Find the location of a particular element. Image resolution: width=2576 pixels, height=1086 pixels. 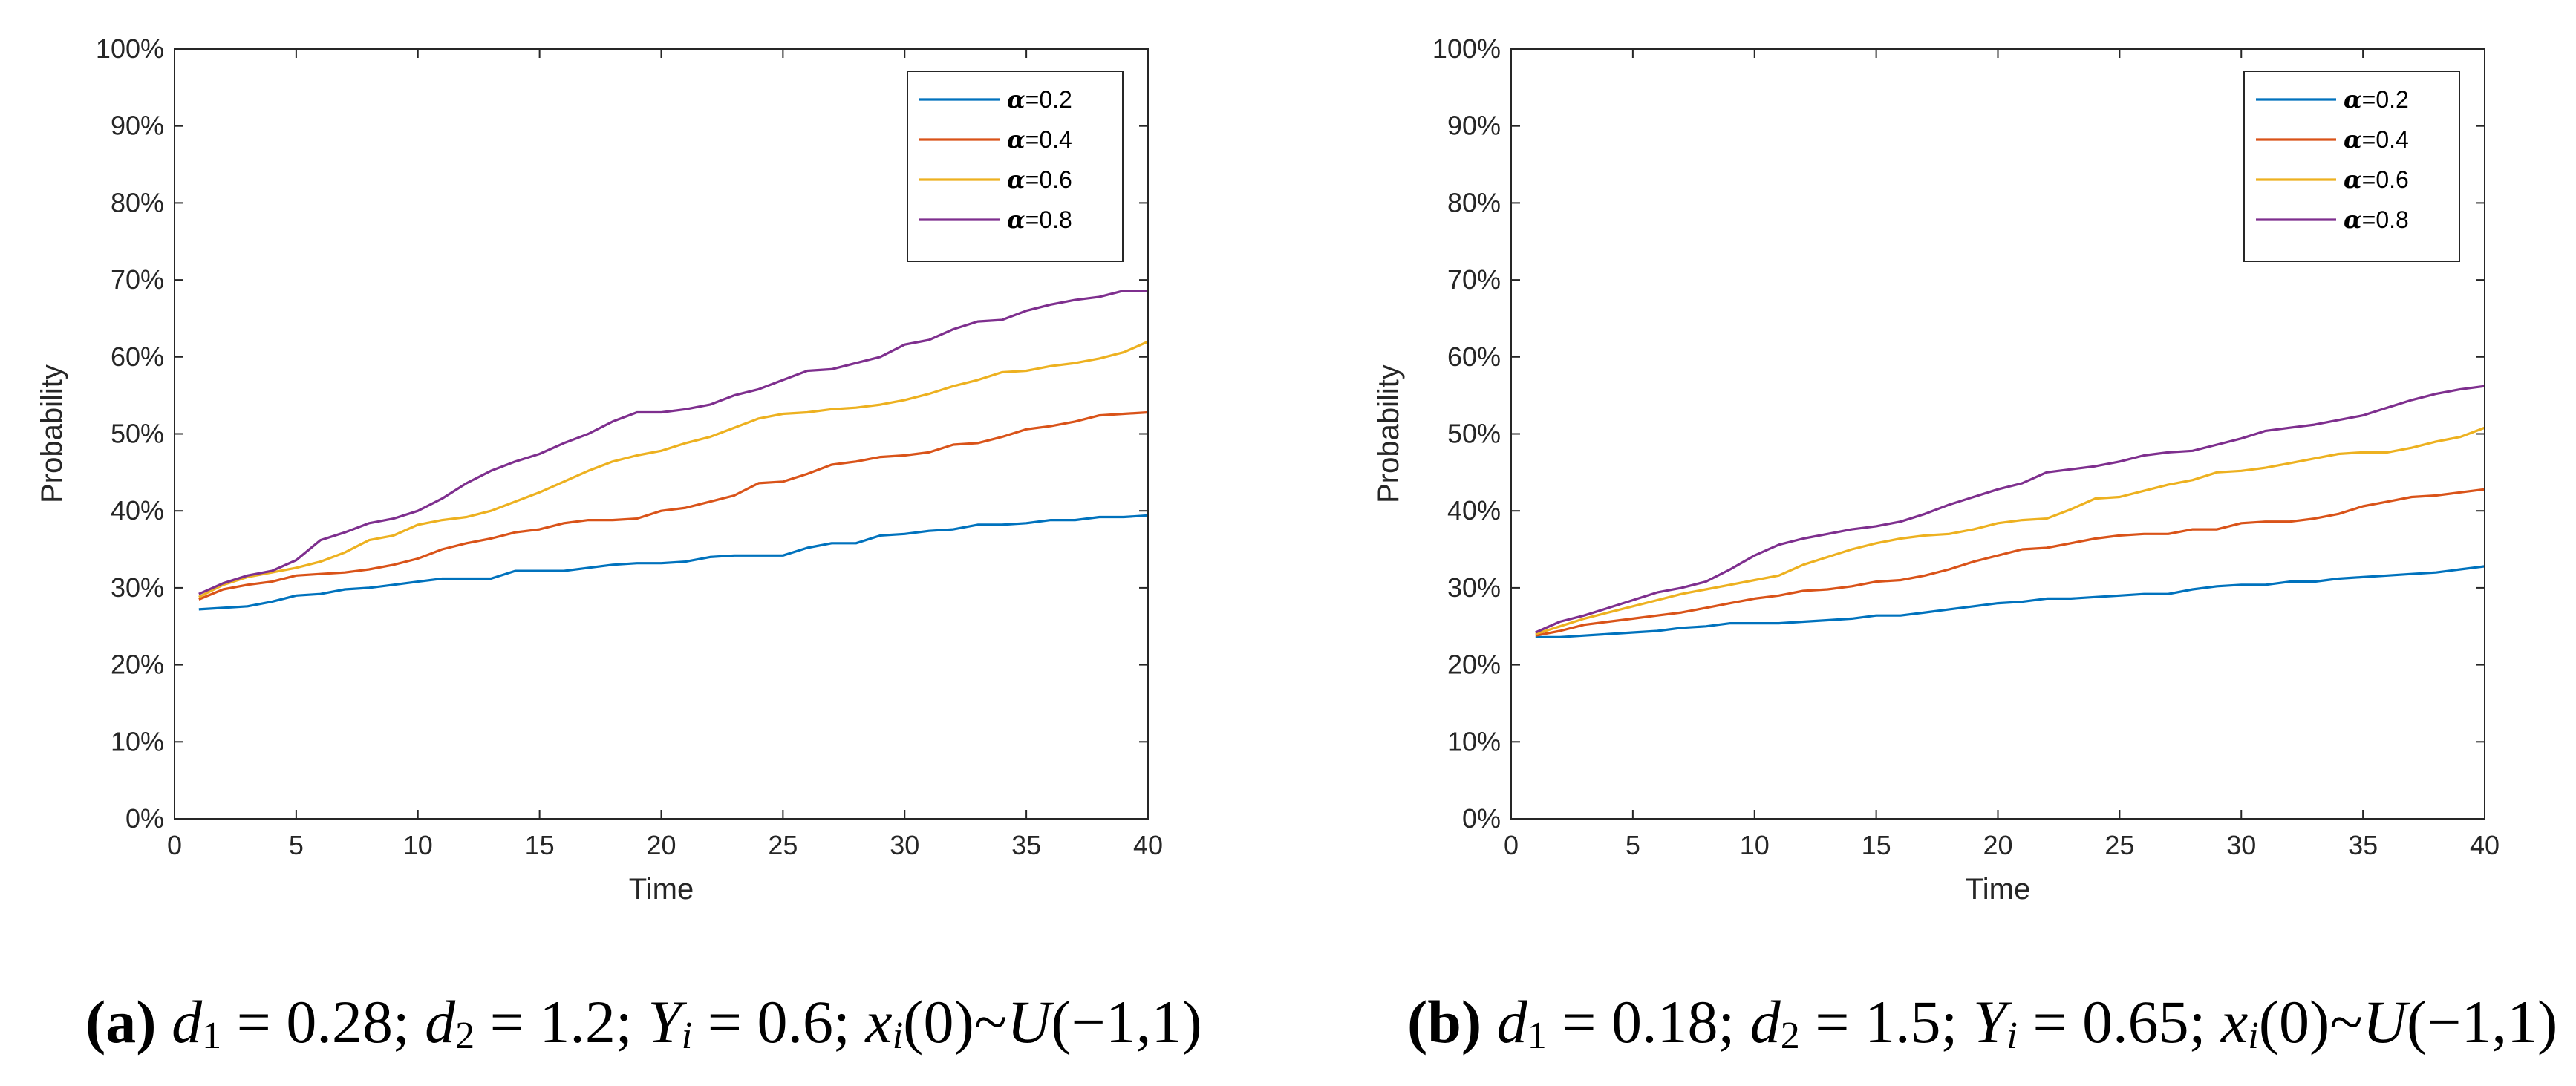

caption-b-label: (b) is located at coordinates (1444, 1022).